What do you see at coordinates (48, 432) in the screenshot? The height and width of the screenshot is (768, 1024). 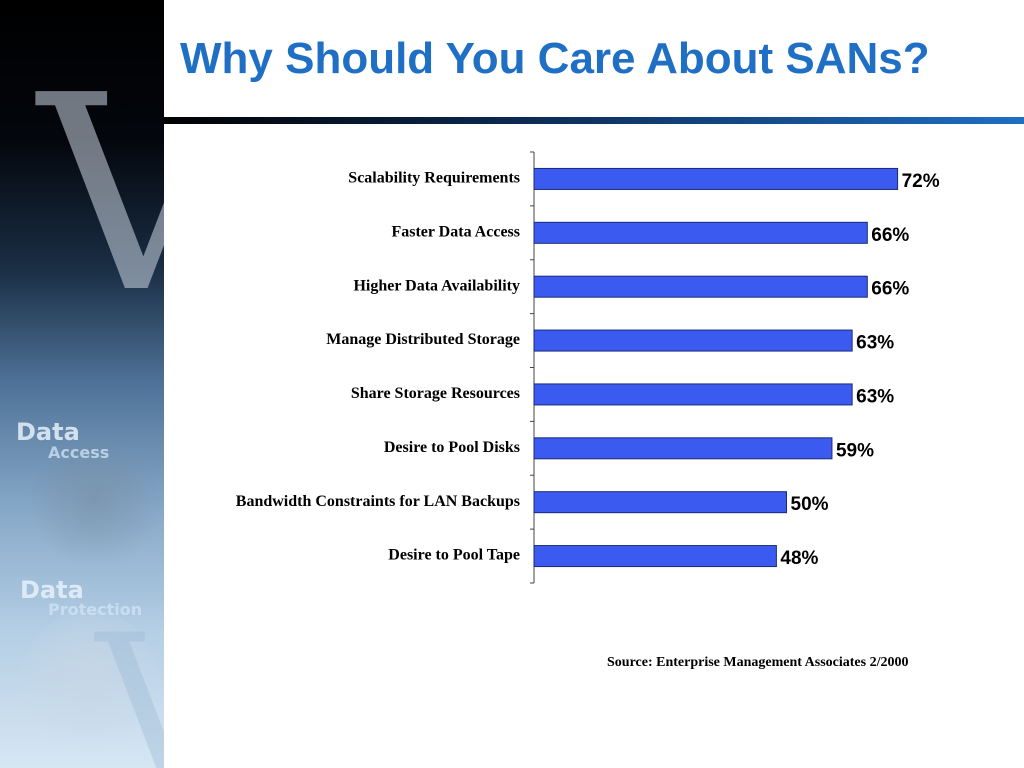 I see `sidebar-word-data-1: Data` at bounding box center [48, 432].